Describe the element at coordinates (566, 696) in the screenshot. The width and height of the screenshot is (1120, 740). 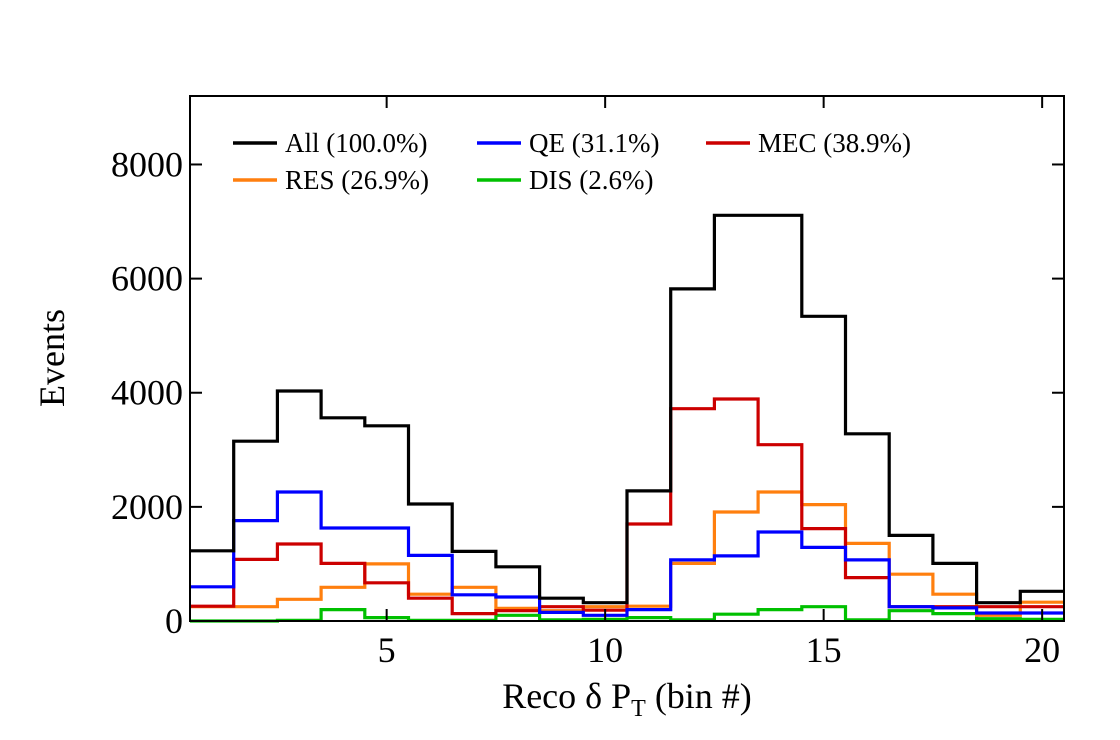
I see `x-axis-title-main: Reco δ P` at that location.